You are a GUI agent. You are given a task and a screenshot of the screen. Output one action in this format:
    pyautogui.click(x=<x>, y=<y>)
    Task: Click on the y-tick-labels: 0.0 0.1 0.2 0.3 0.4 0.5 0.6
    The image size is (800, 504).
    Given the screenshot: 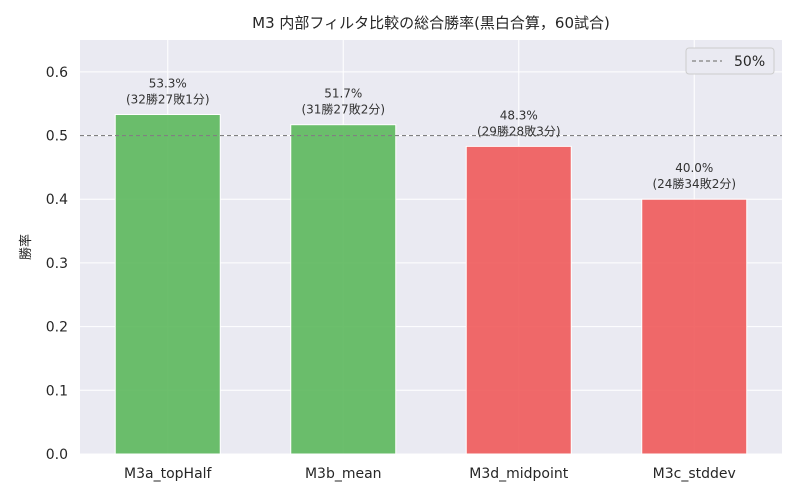 What is the action you would take?
    pyautogui.click(x=57, y=264)
    